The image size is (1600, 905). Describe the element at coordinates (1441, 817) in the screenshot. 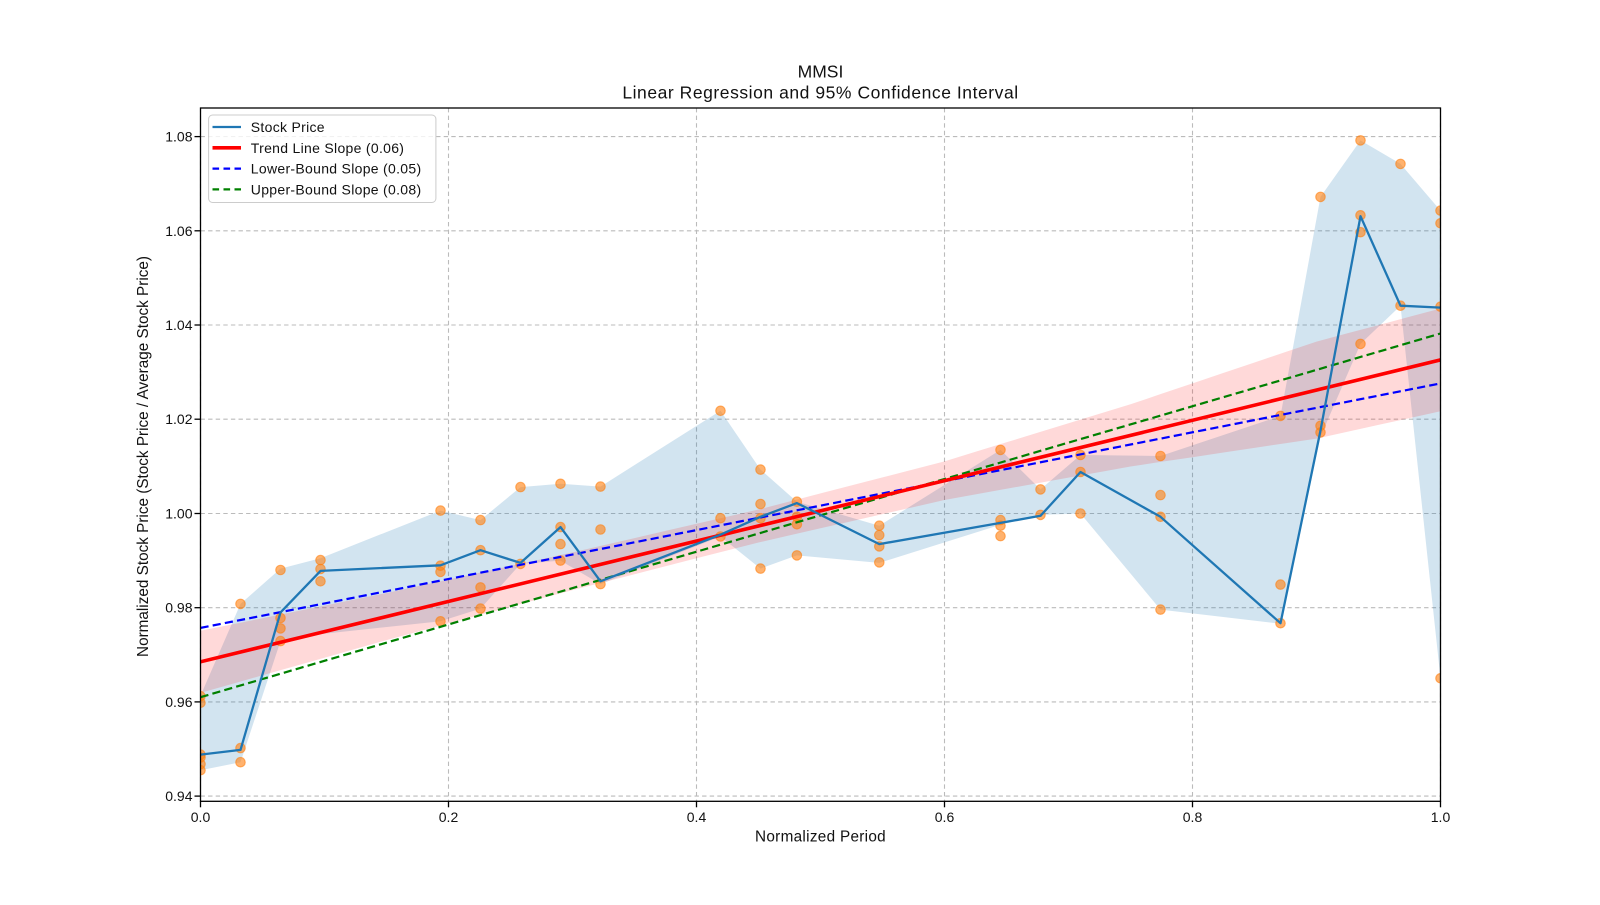

I see `svg-text: 1.0` at that location.